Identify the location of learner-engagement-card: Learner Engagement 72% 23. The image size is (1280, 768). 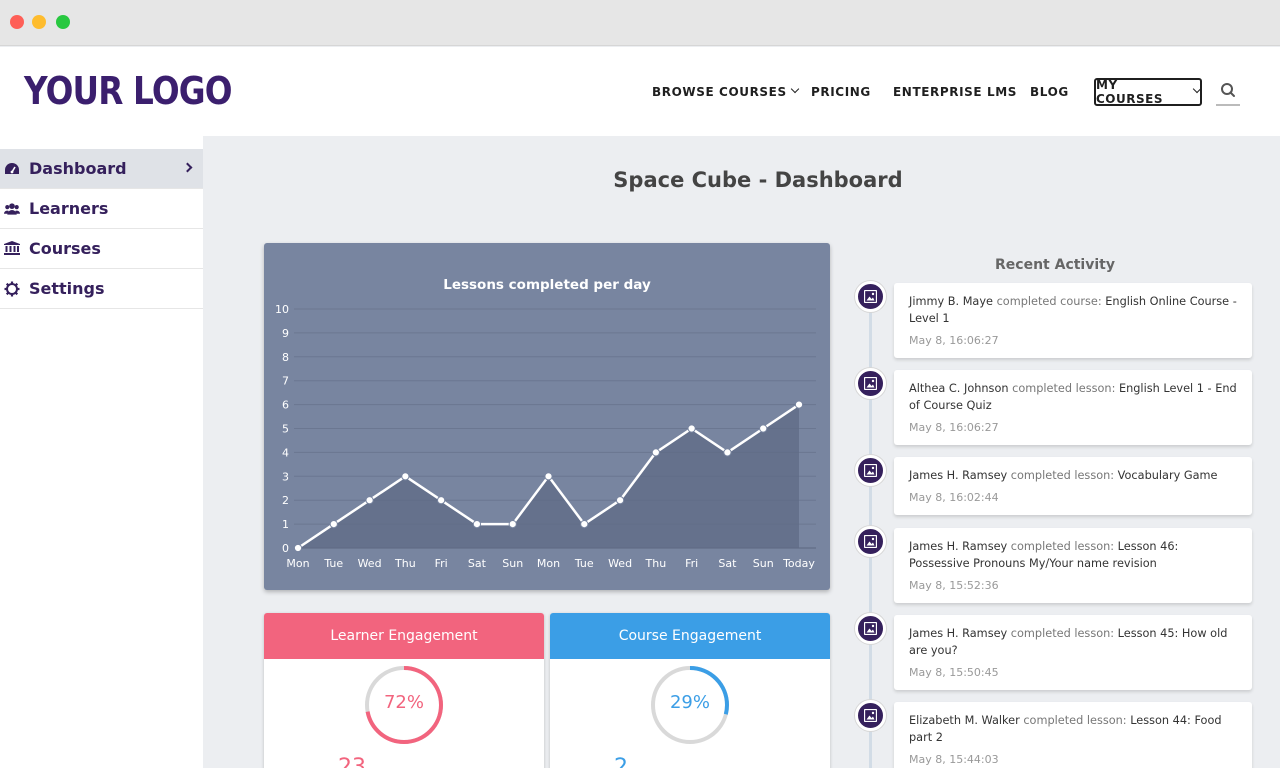
(404, 690).